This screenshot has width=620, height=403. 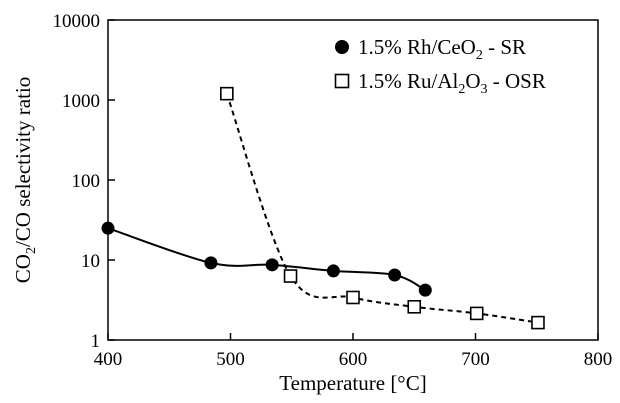 What do you see at coordinates (230, 359) in the screenshot?
I see `x-tick-label: 500` at bounding box center [230, 359].